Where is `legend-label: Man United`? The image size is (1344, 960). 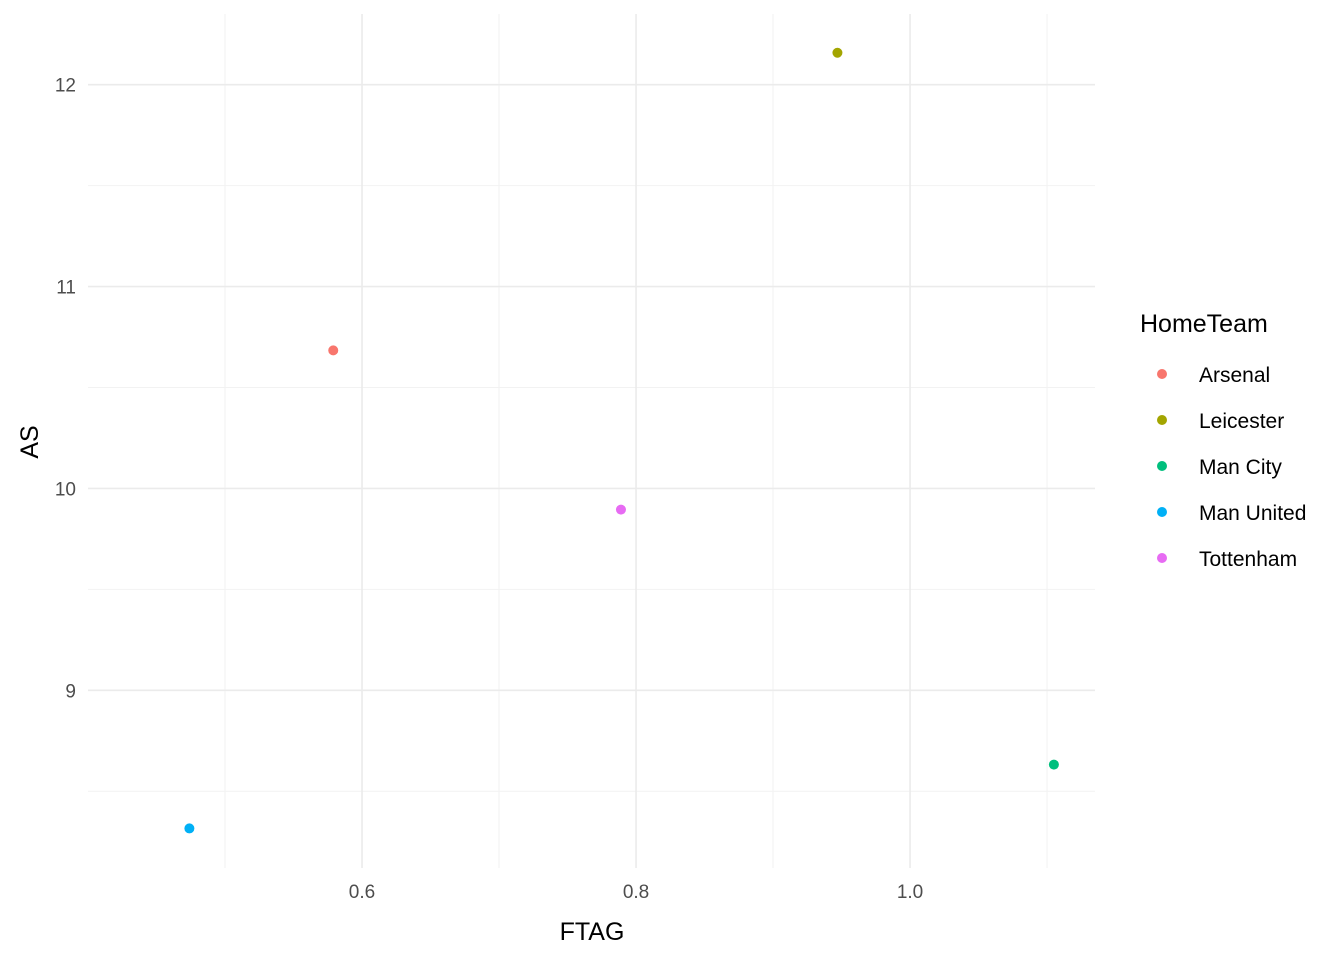 legend-label: Man United is located at coordinates (1252, 513).